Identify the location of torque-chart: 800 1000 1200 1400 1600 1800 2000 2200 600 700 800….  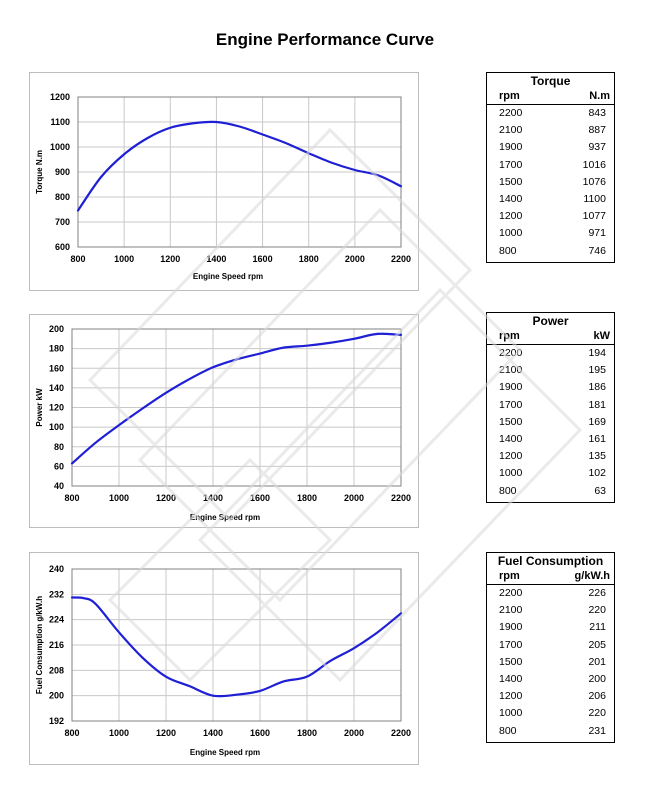
(223, 186).